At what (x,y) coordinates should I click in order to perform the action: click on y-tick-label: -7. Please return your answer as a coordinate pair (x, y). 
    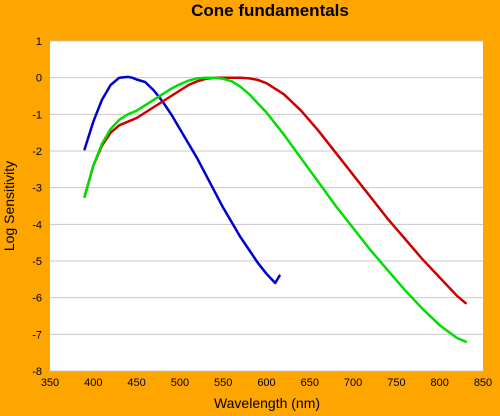
    Looking at the image, I should click on (37, 335).